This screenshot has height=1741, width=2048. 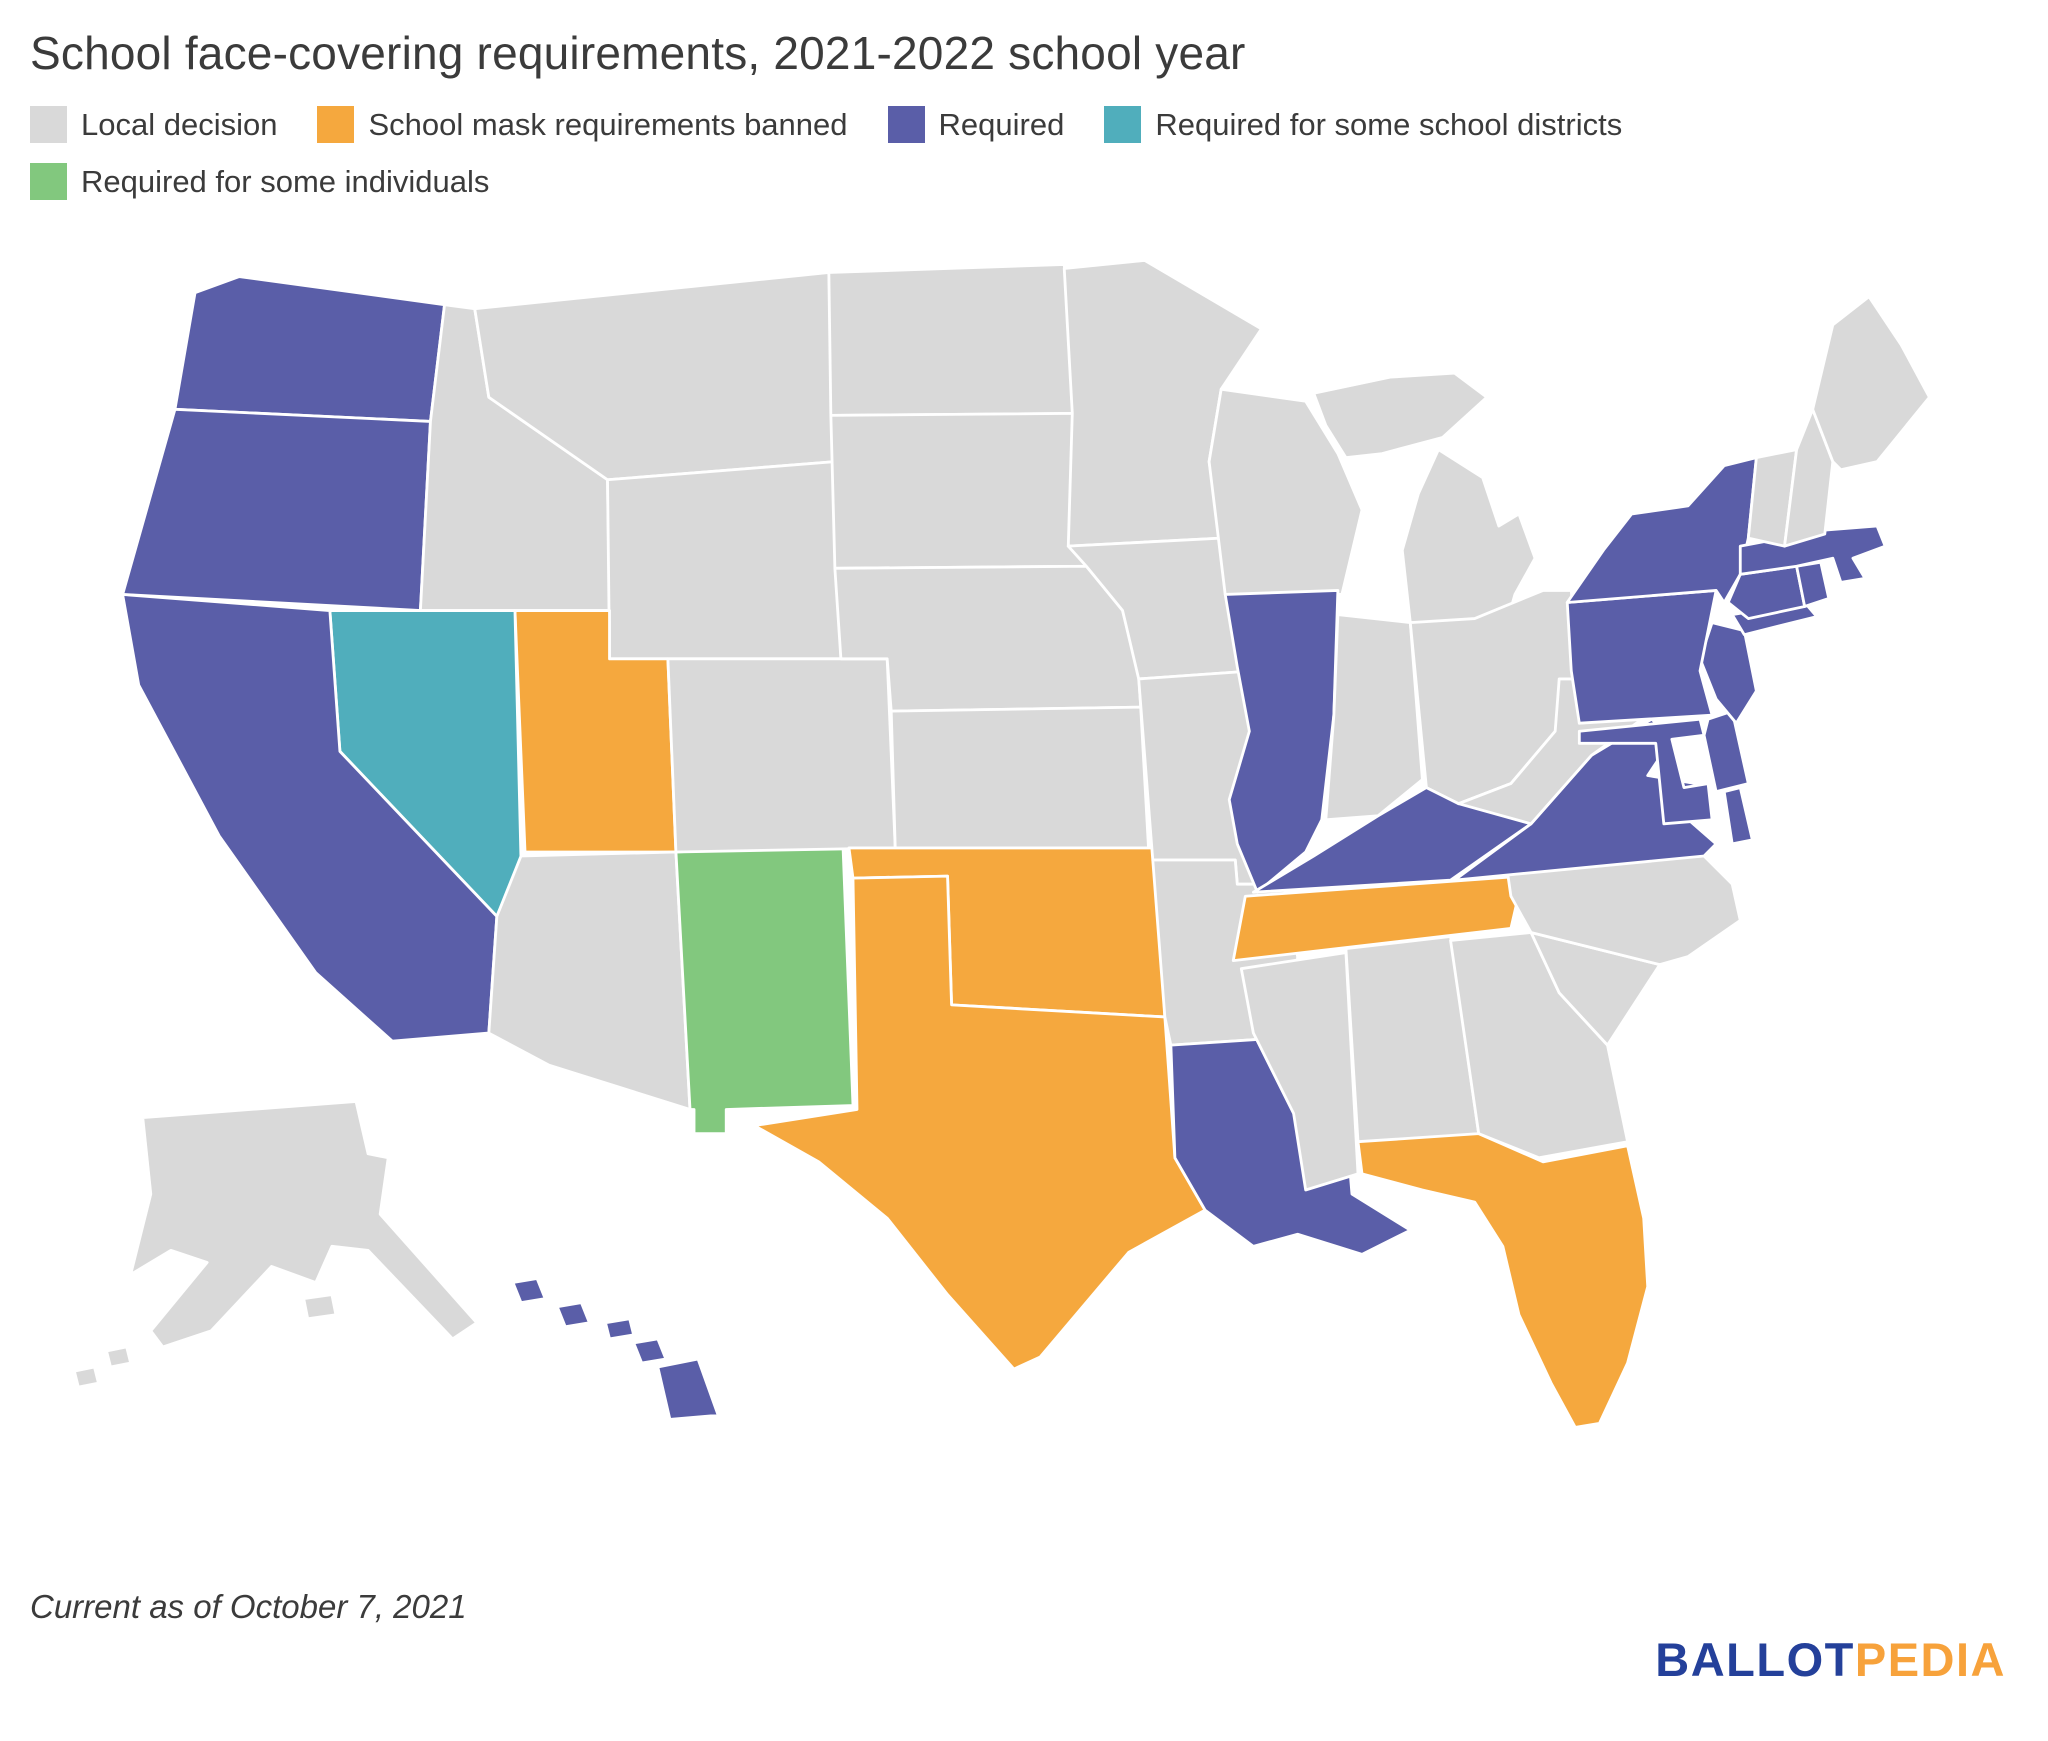 I want to click on legend-label-local: Local decision, so click(x=179, y=124).